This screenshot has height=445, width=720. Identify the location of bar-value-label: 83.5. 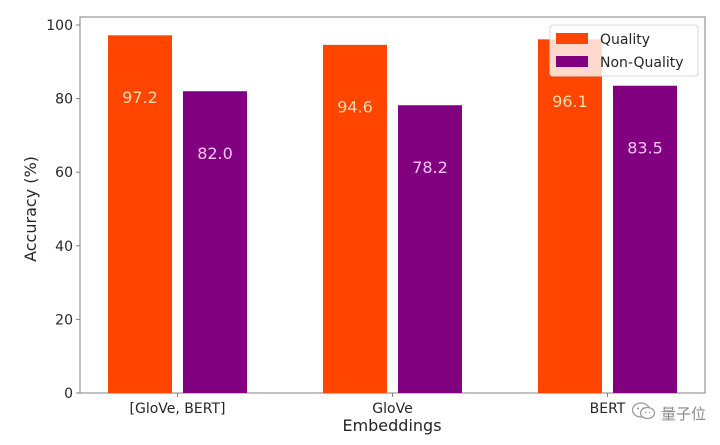
(645, 147).